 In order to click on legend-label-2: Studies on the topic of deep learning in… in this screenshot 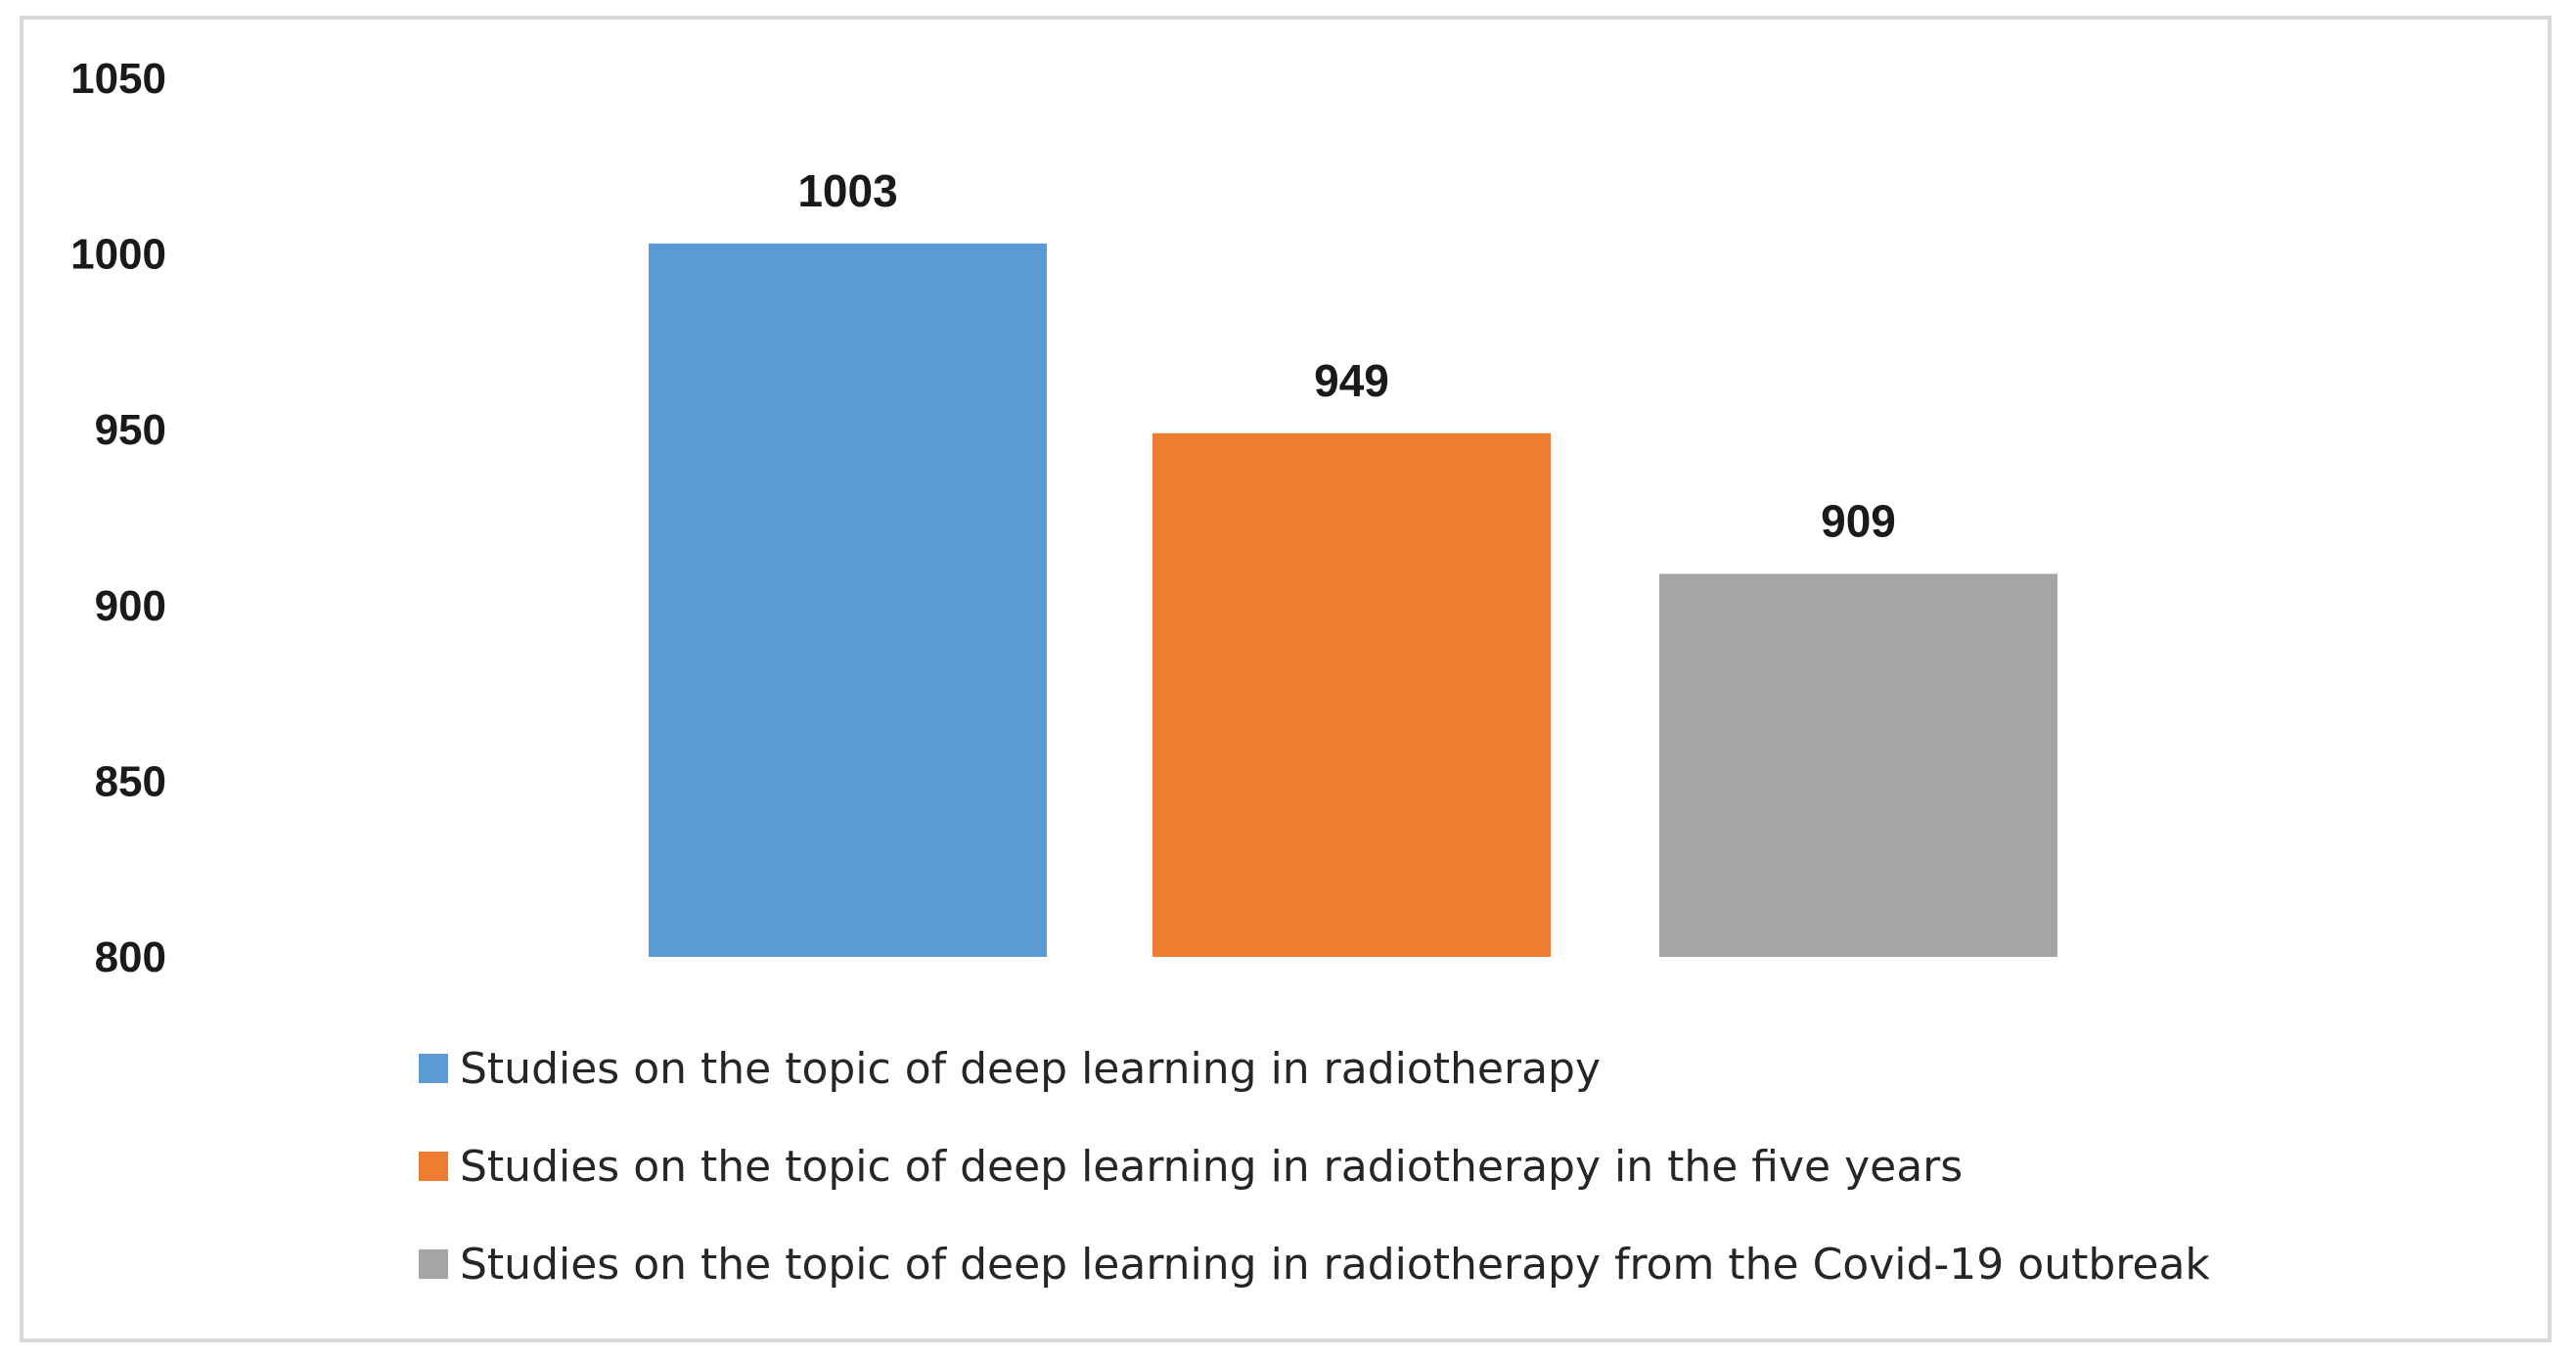, I will do `click(1211, 1167)`.